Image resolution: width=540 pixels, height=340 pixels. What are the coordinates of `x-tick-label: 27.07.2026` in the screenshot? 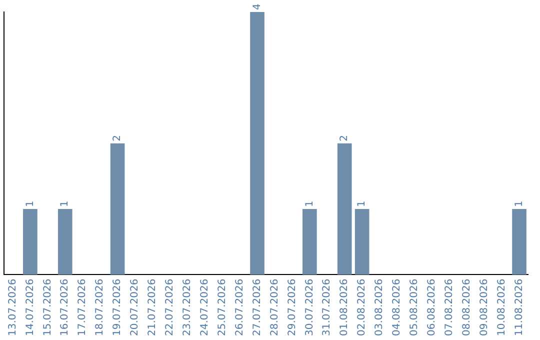 It's located at (257, 307).